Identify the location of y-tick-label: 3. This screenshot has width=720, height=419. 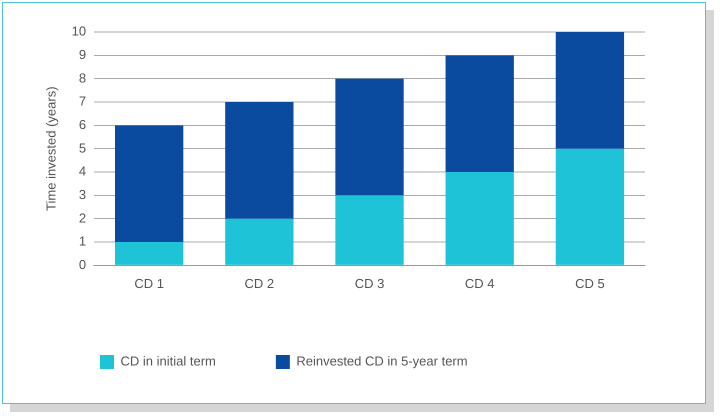
(82, 194).